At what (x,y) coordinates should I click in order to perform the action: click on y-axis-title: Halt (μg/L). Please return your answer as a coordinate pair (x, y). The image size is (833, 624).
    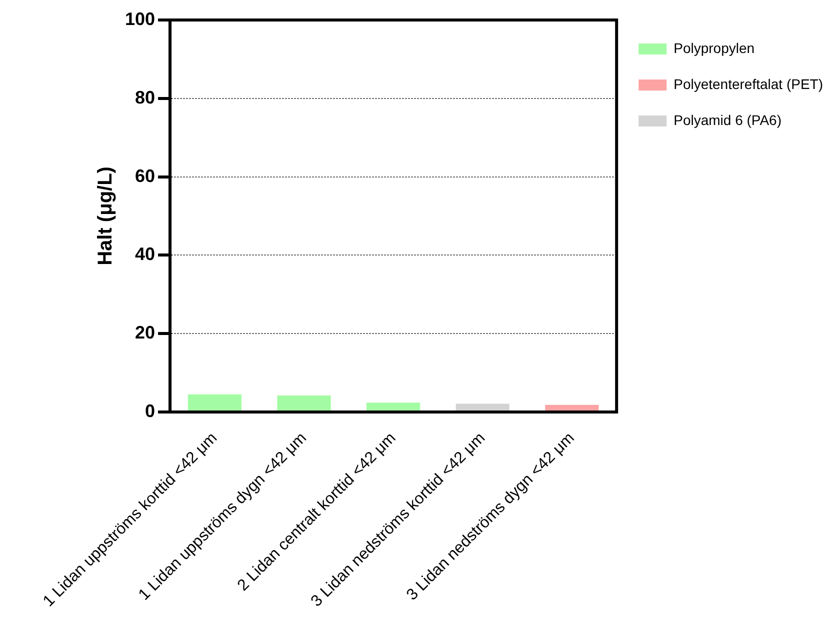
    Looking at the image, I should click on (105, 216).